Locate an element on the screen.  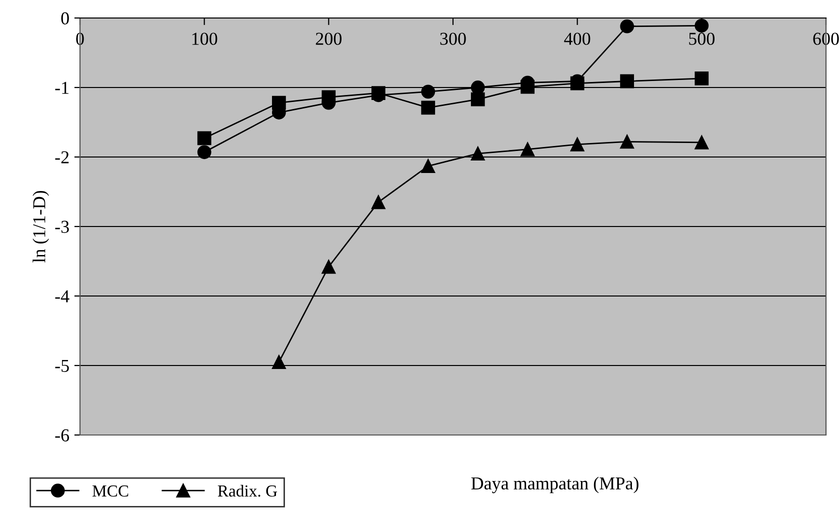
x-tick-label: 200 is located at coordinates (329, 38).